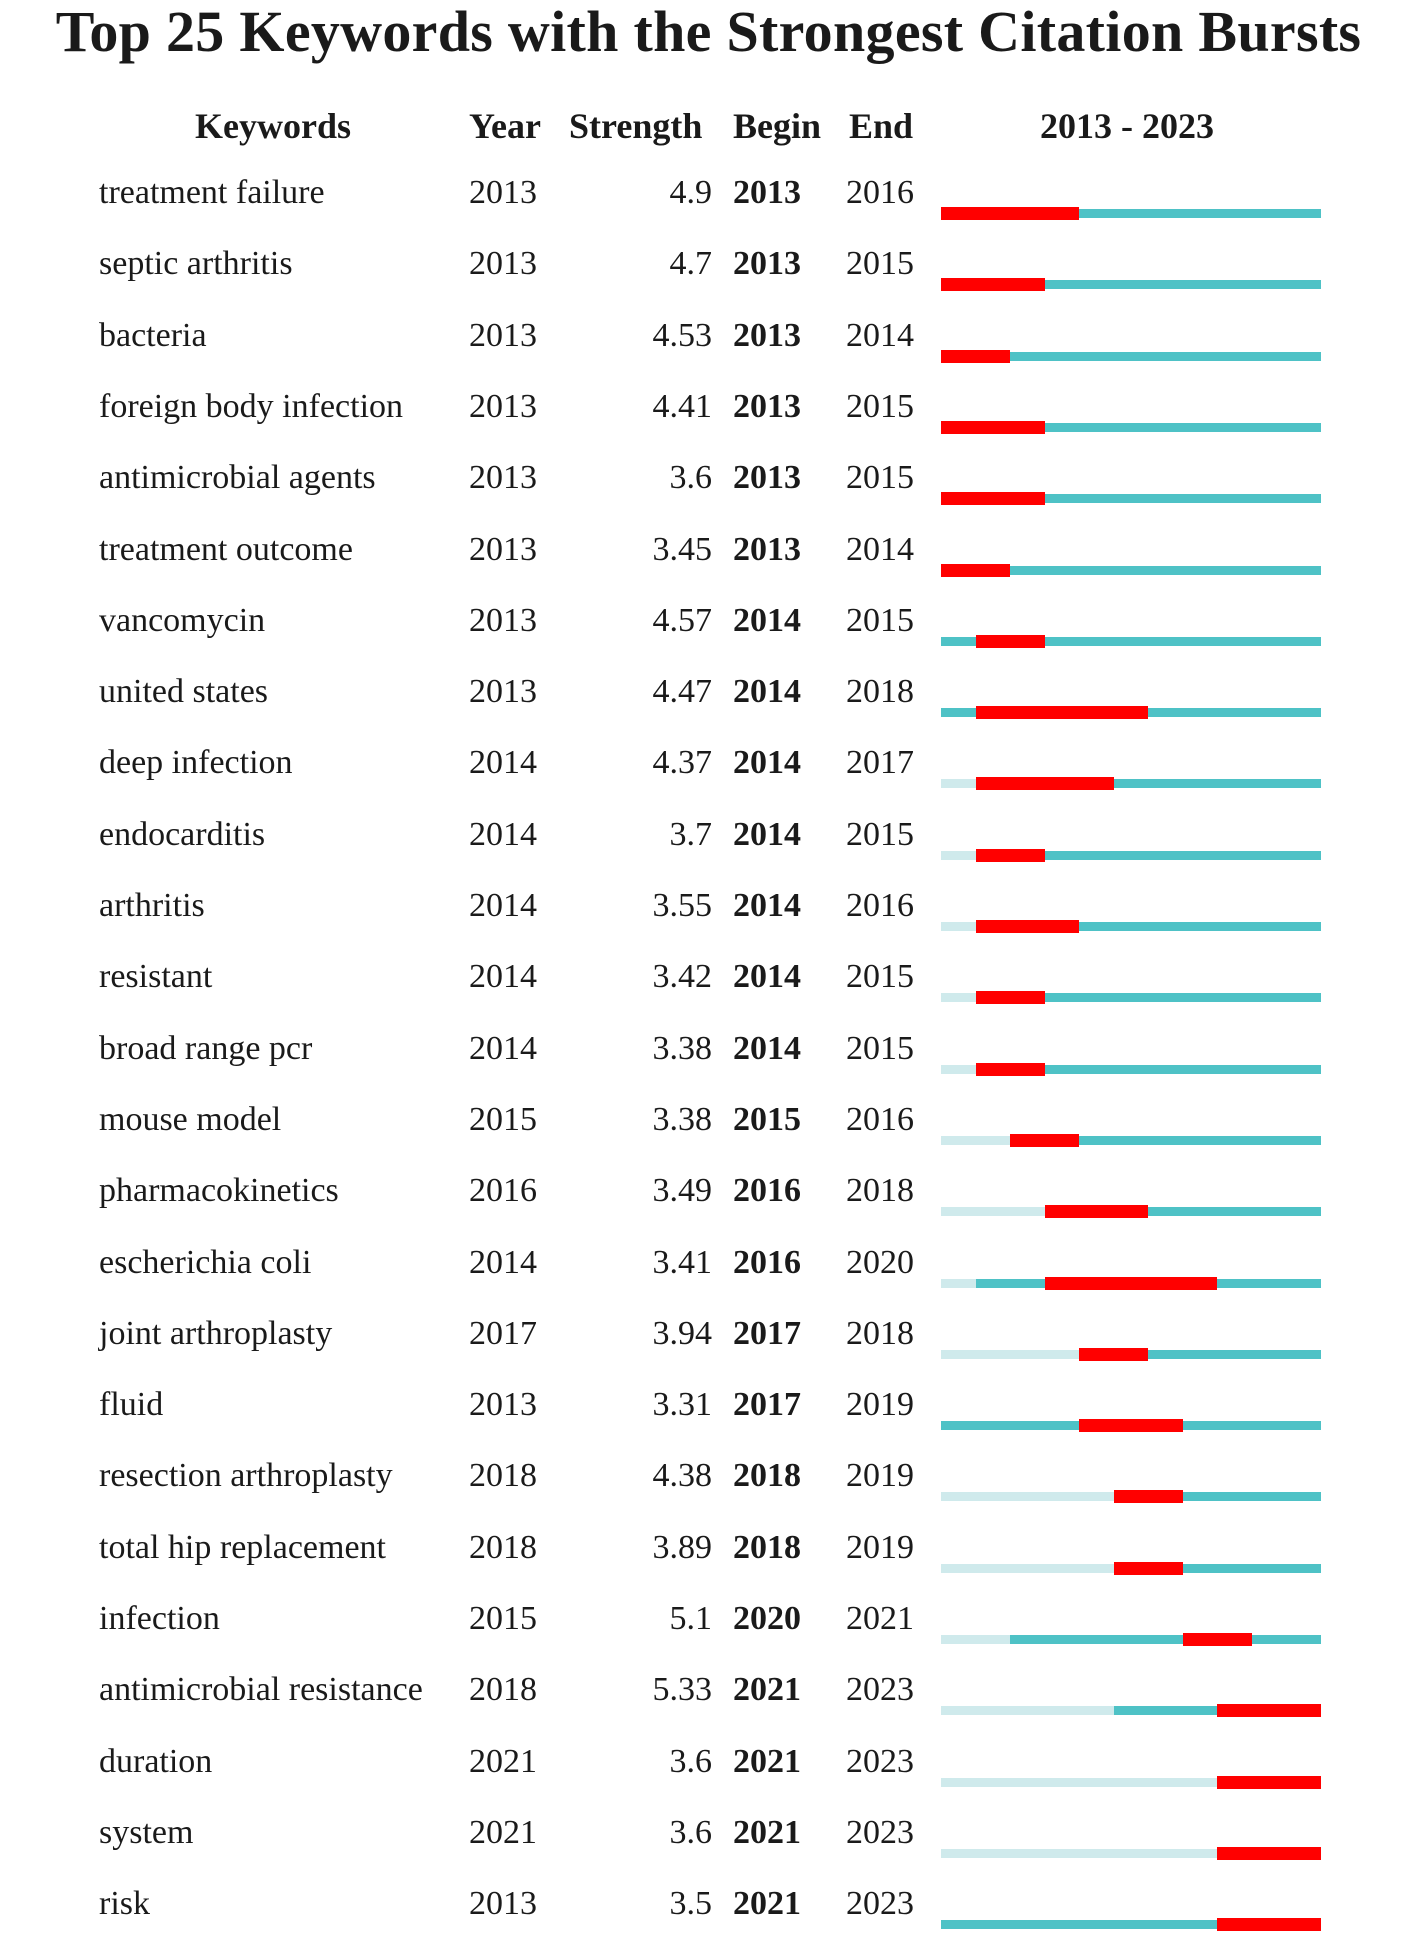 This screenshot has height=1948, width=1417. I want to click on table-row: bacteria 2013 4.53 2013 2014, so click(708, 344).